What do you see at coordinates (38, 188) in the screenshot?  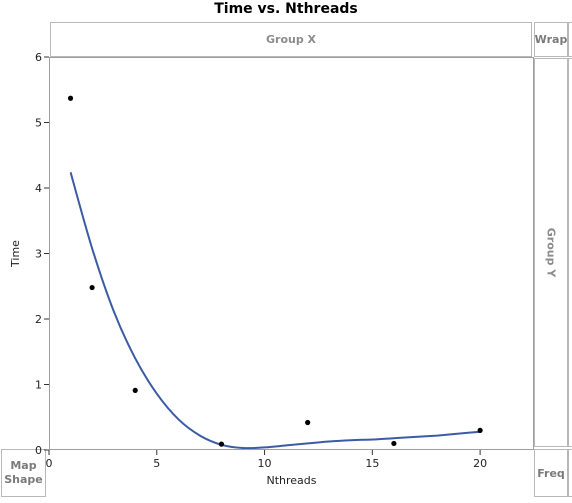 I see `y-tick-label: 4` at bounding box center [38, 188].